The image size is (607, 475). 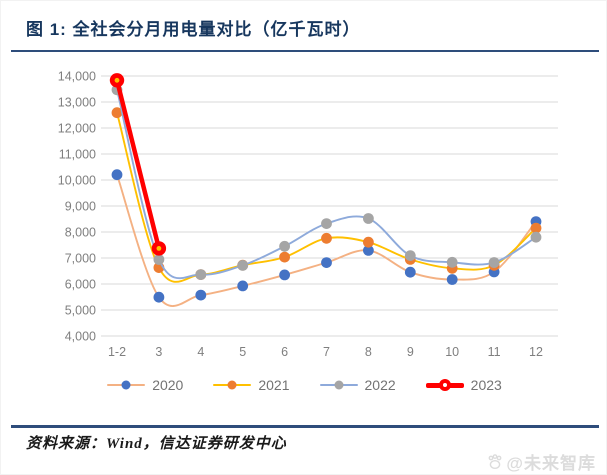 What do you see at coordinates (80, 311) in the screenshot?
I see `y-tick-label: 5,000` at bounding box center [80, 311].